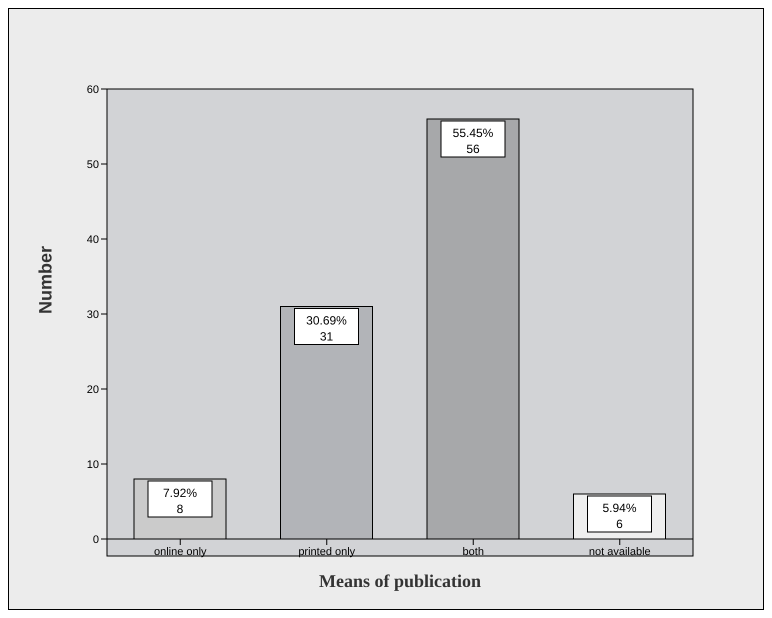 The height and width of the screenshot is (618, 772). What do you see at coordinates (180, 501) in the screenshot?
I see `data-label: 7.92% 8` at bounding box center [180, 501].